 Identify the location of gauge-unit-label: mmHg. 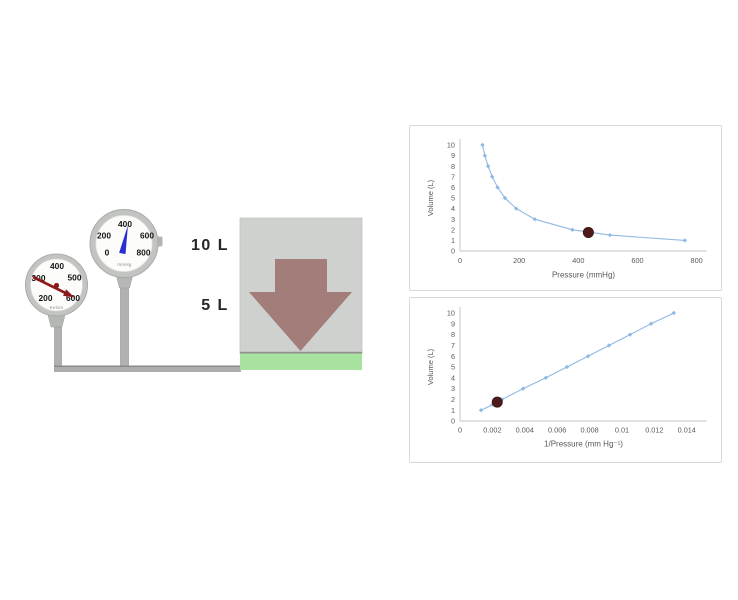
(124, 264).